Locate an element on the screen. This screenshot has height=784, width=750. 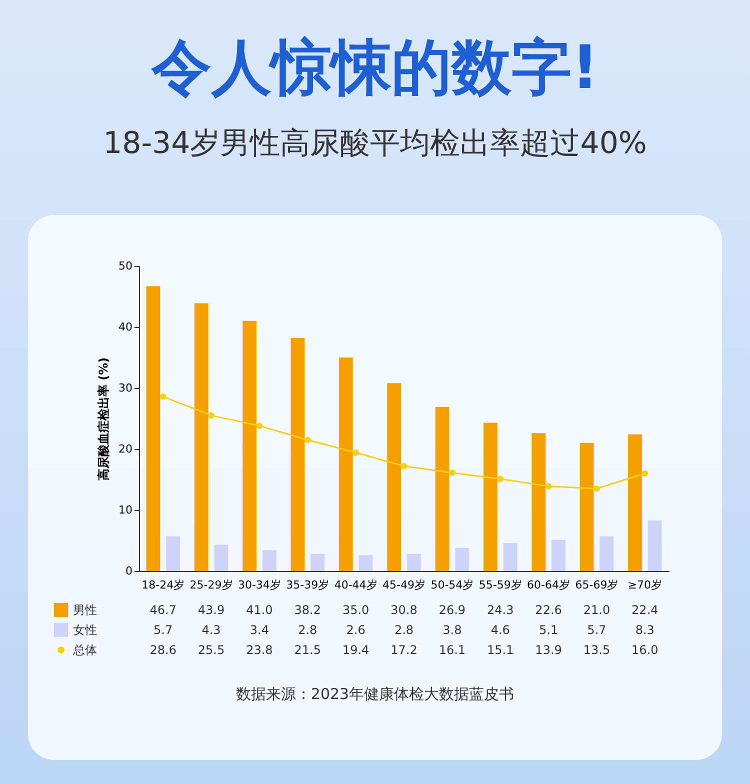
data-label: 28.6 is located at coordinates (163, 650).